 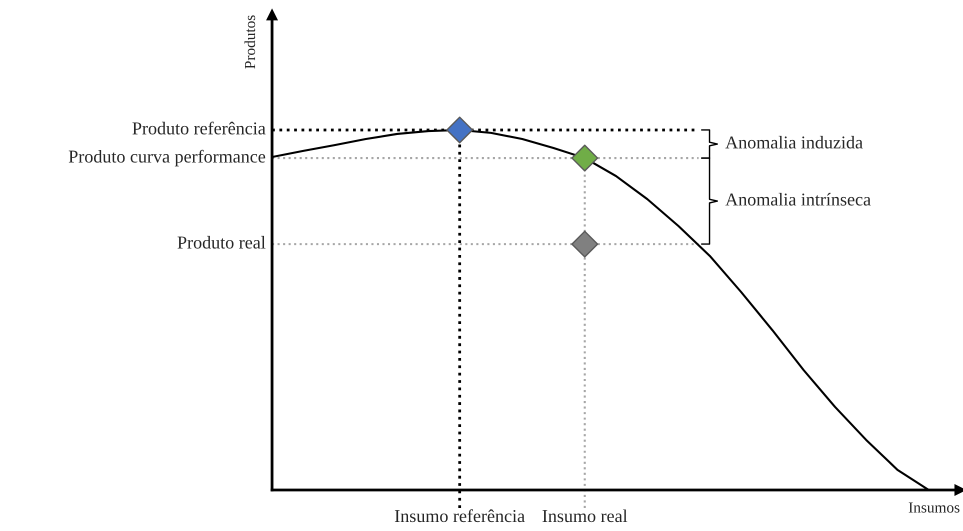 I want to click on x-axis-title: Insumos, so click(x=934, y=507).